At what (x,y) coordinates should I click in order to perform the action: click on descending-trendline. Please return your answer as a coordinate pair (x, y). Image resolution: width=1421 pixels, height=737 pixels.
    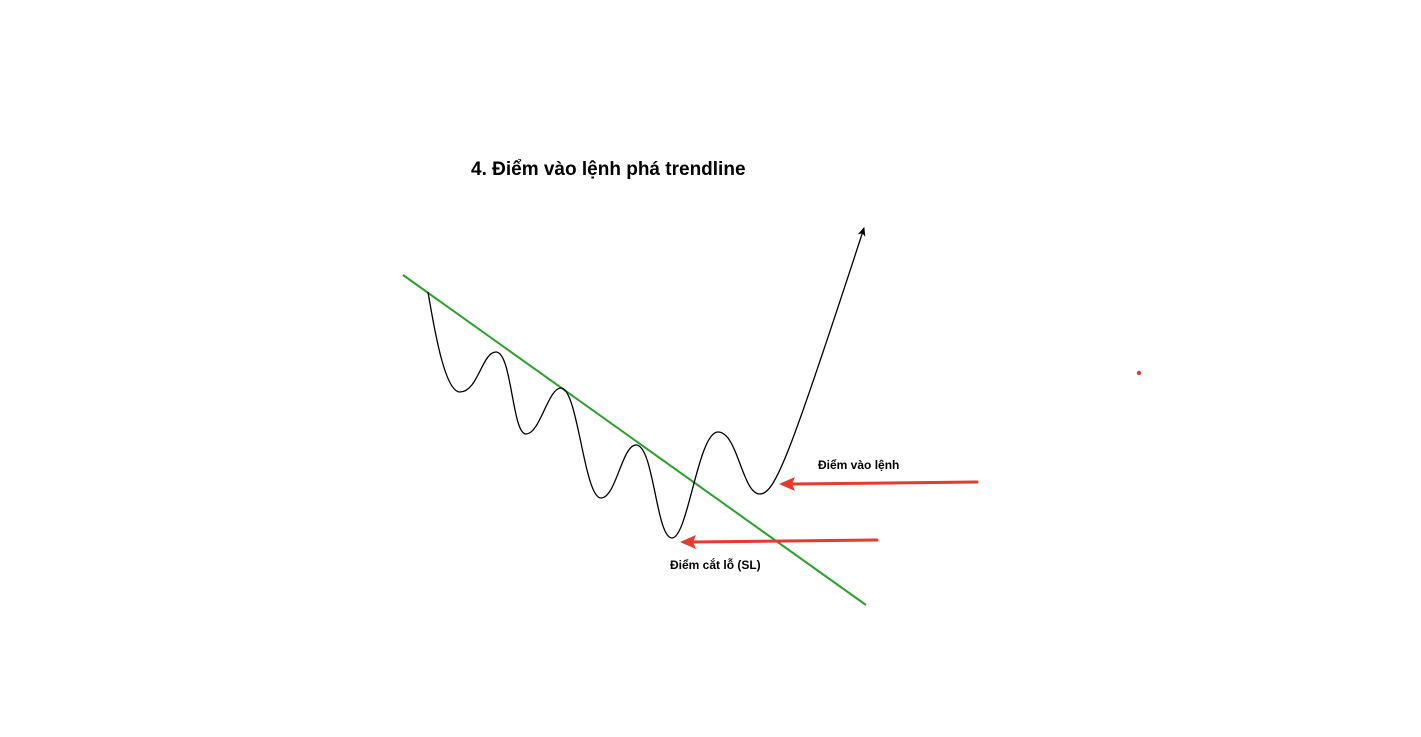
    Looking at the image, I should click on (634, 440).